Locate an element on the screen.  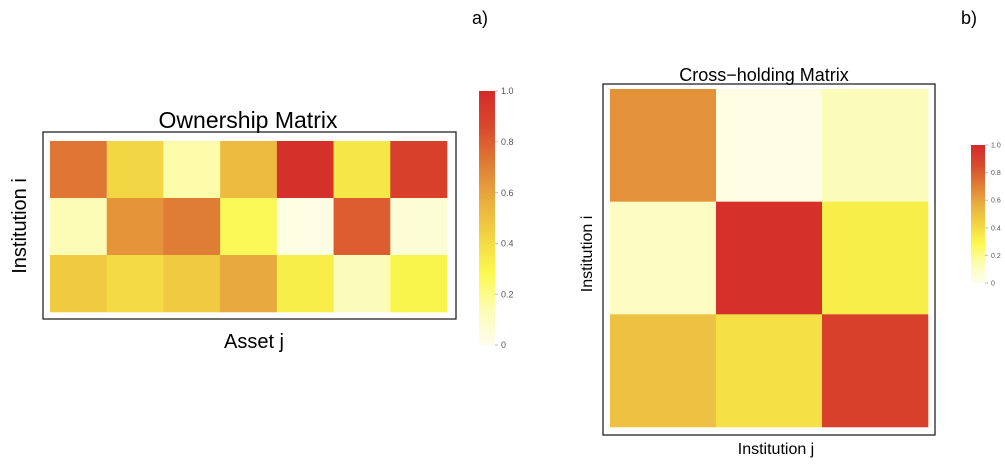
heatmap-cell-r1-c4 is located at coordinates (305, 227).